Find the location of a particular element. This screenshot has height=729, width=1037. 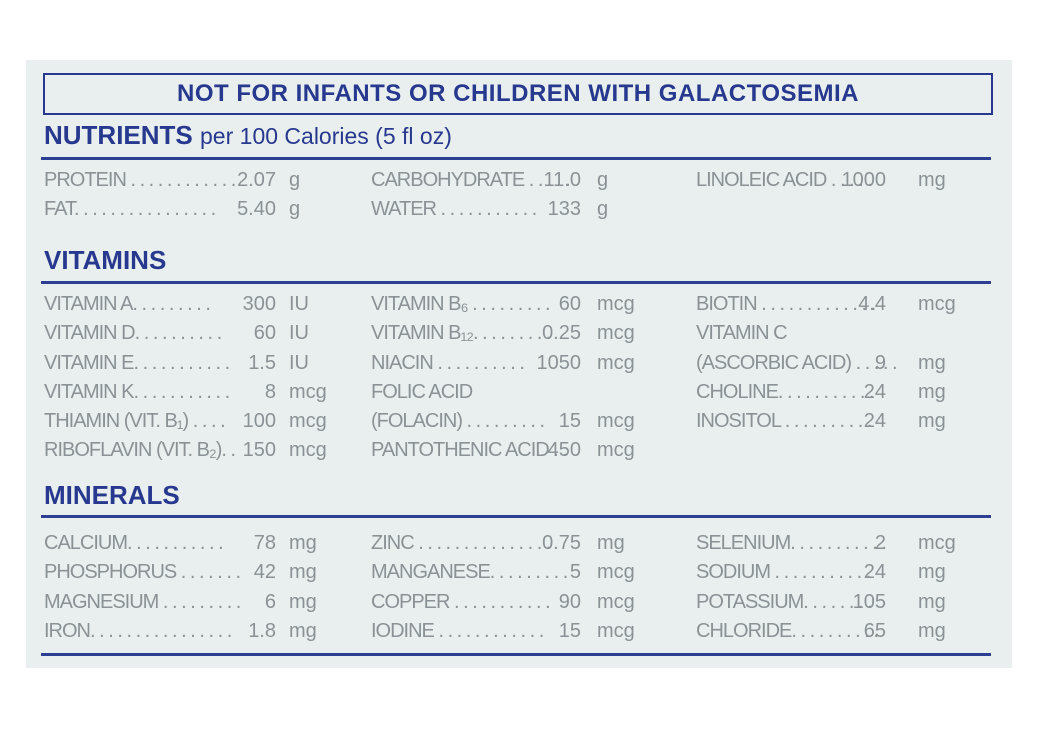

nutrient-value: 8 is located at coordinates (270, 391).